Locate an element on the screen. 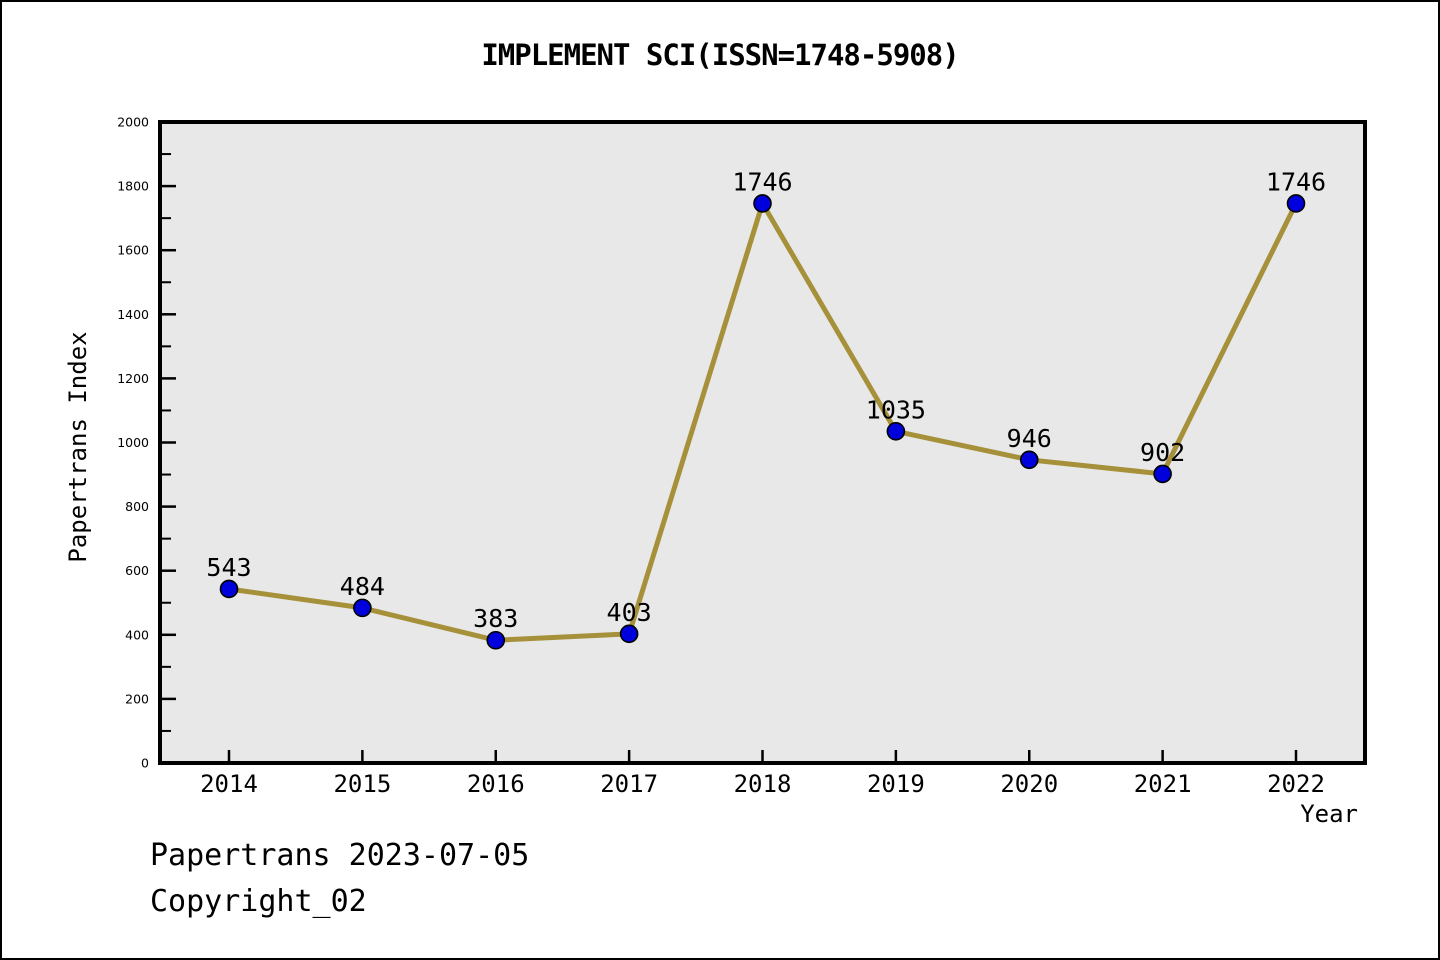  y-tick-label: 2000 is located at coordinates (133, 122).